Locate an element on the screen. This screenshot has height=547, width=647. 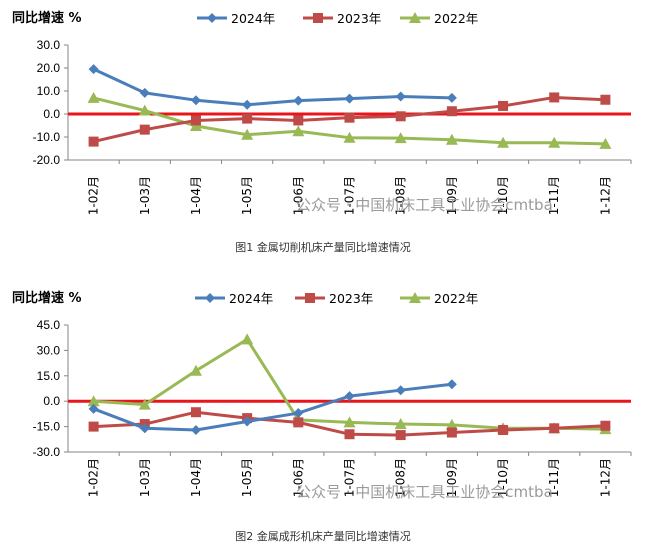
figure-caption: 图1 金属切削机床产量同比增速情况 is located at coordinates (323, 247).